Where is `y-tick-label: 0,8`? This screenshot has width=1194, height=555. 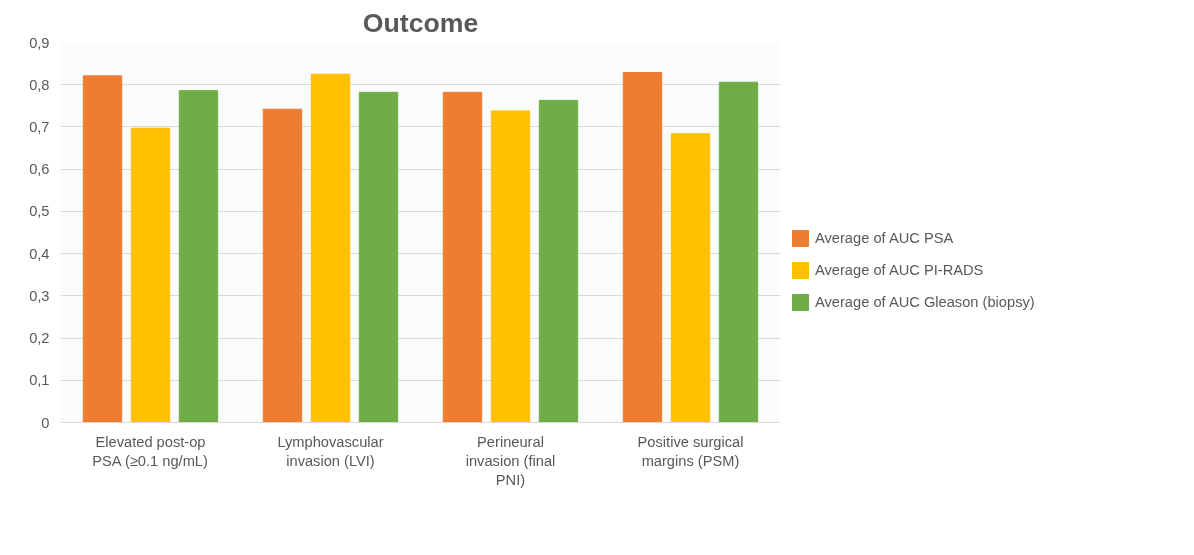
y-tick-label: 0,8 is located at coordinates (39, 84).